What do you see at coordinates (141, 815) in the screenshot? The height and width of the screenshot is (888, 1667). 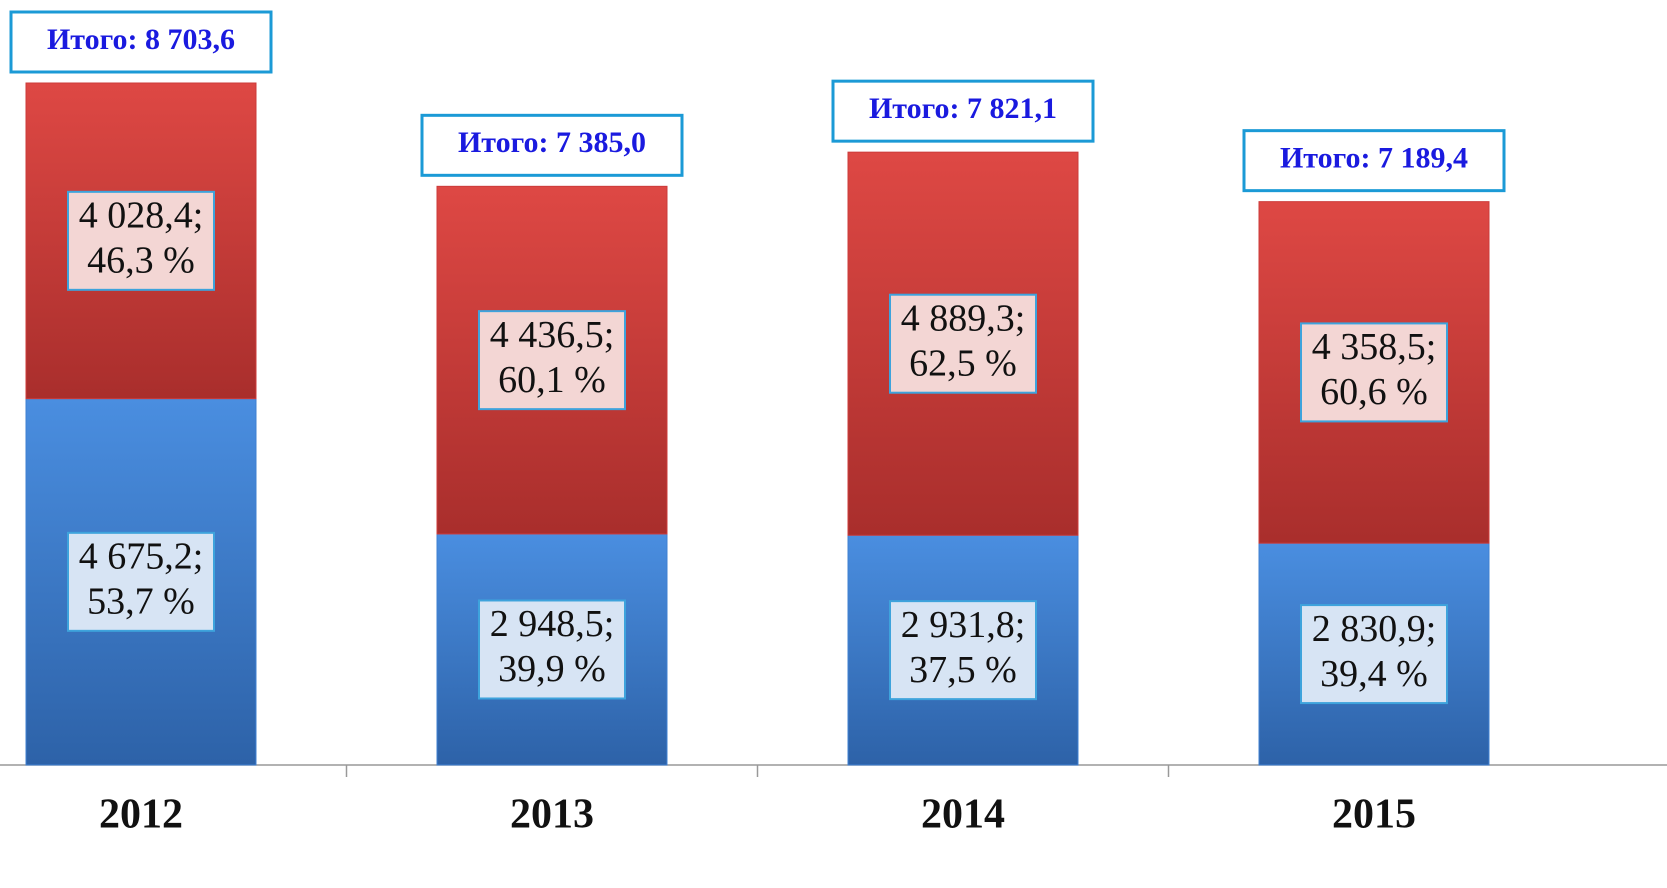 I see `x-tick-label: 2012` at bounding box center [141, 815].